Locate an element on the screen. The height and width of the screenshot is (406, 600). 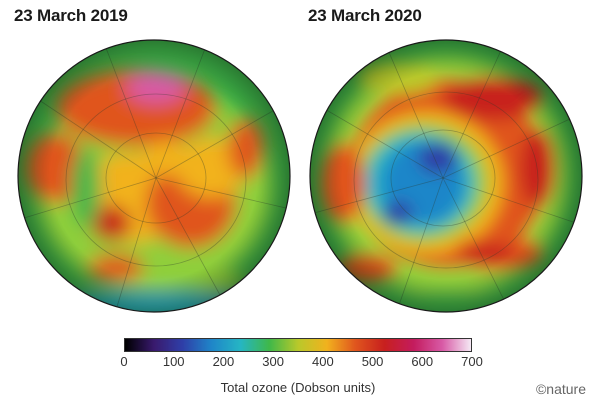
colorbar-tick: 400 is located at coordinates (322, 361).